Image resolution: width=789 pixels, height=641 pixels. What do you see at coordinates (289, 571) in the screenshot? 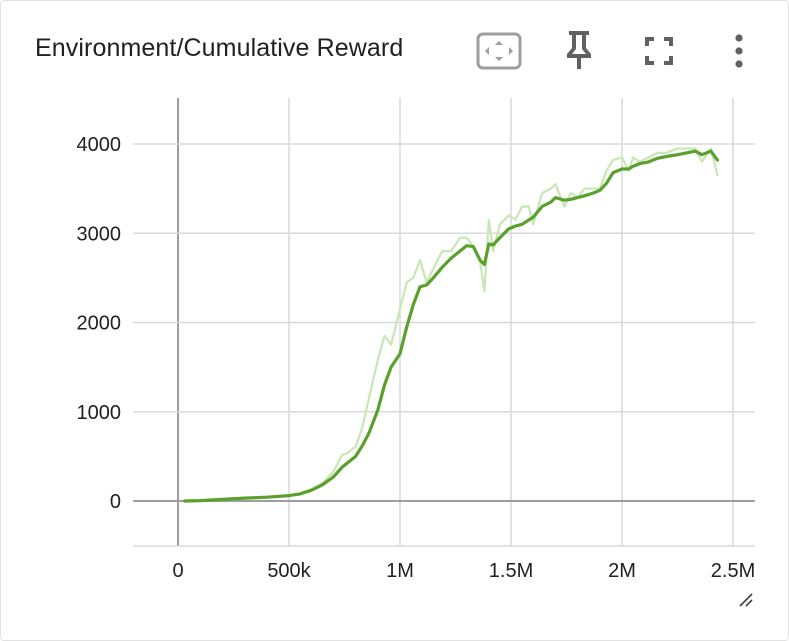
I see `x-tick-label: 500k` at bounding box center [289, 571].